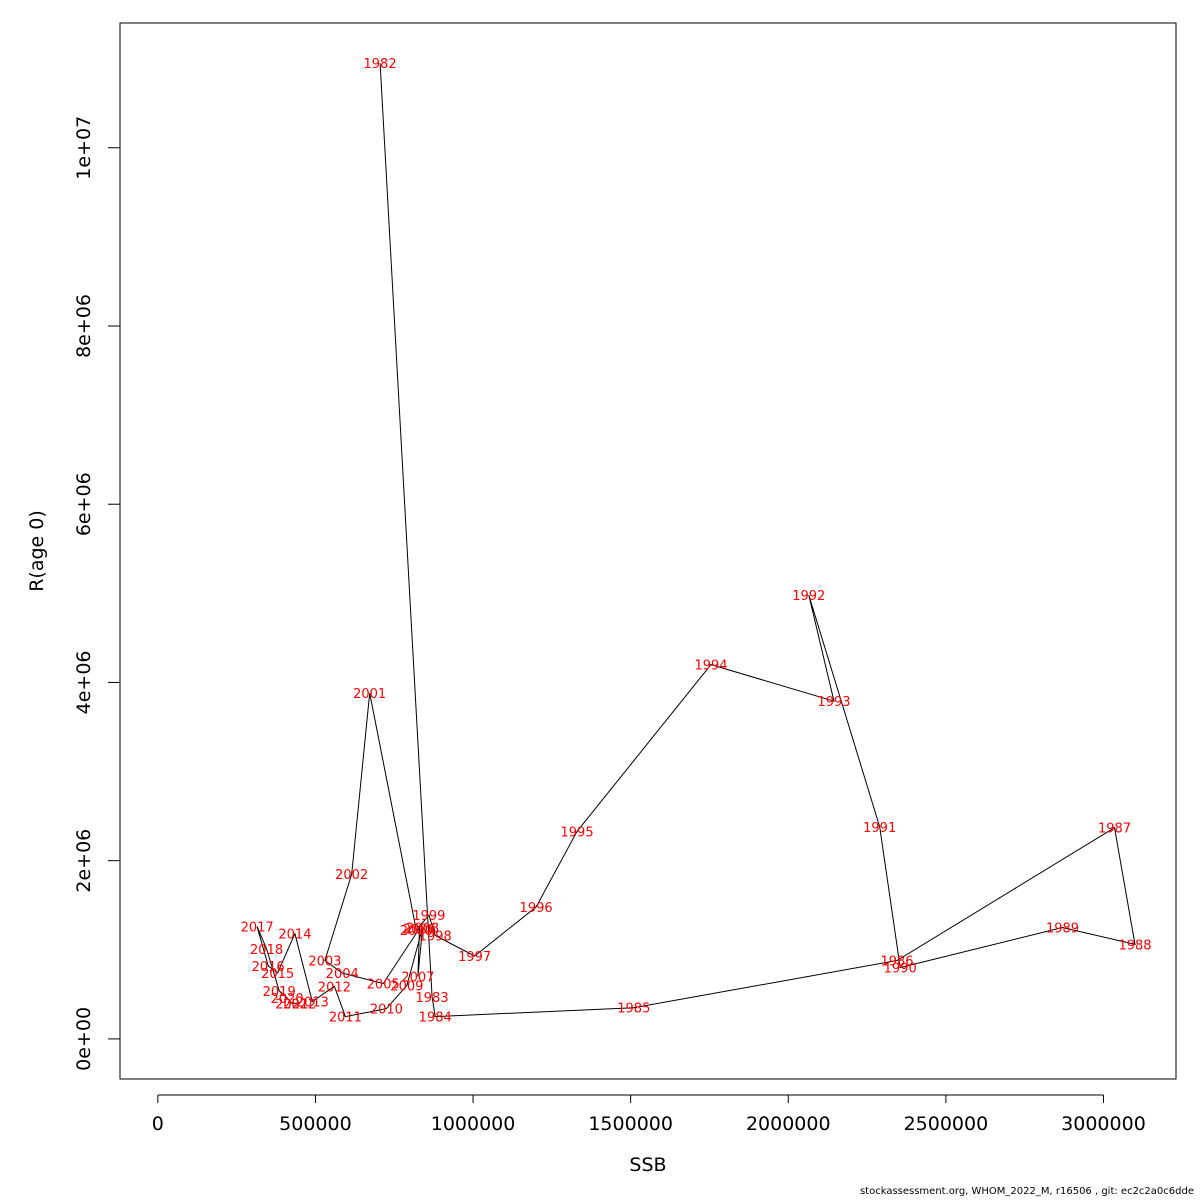 This screenshot has width=1200, height=1200. I want to click on point-label-1990: 1990, so click(900, 969).